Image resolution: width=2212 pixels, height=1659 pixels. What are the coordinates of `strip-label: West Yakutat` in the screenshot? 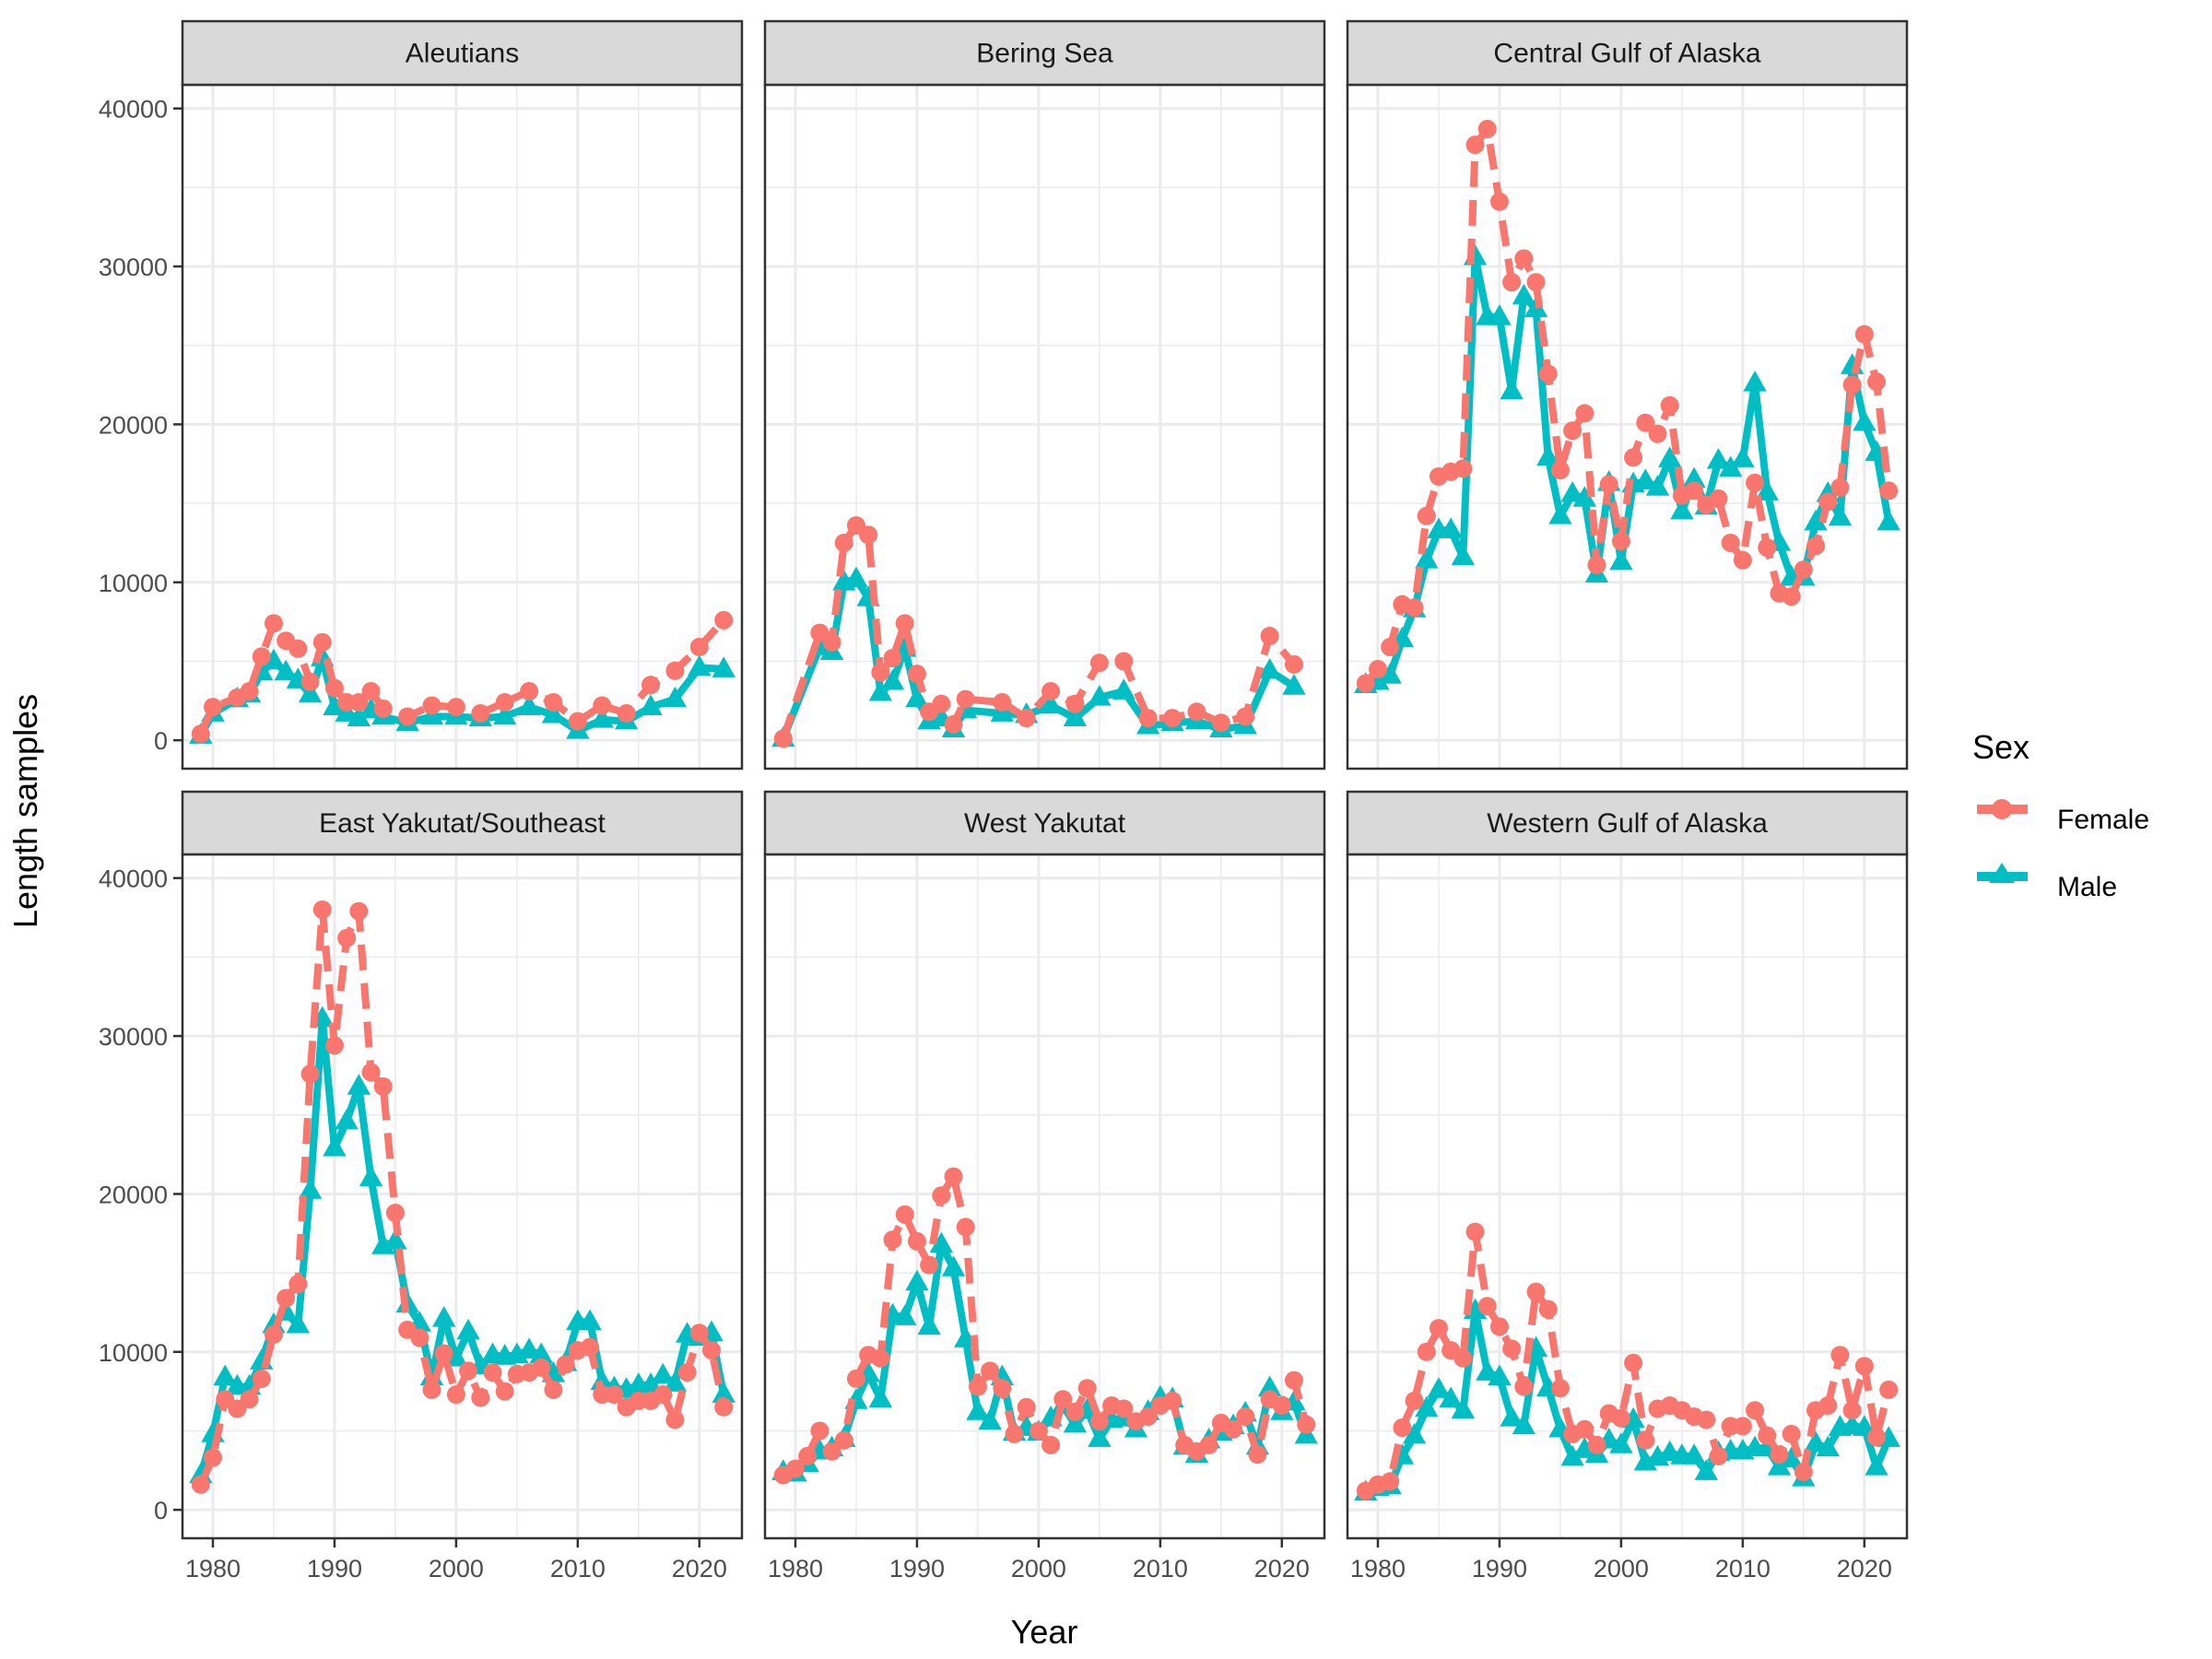 It's located at (1045, 823).